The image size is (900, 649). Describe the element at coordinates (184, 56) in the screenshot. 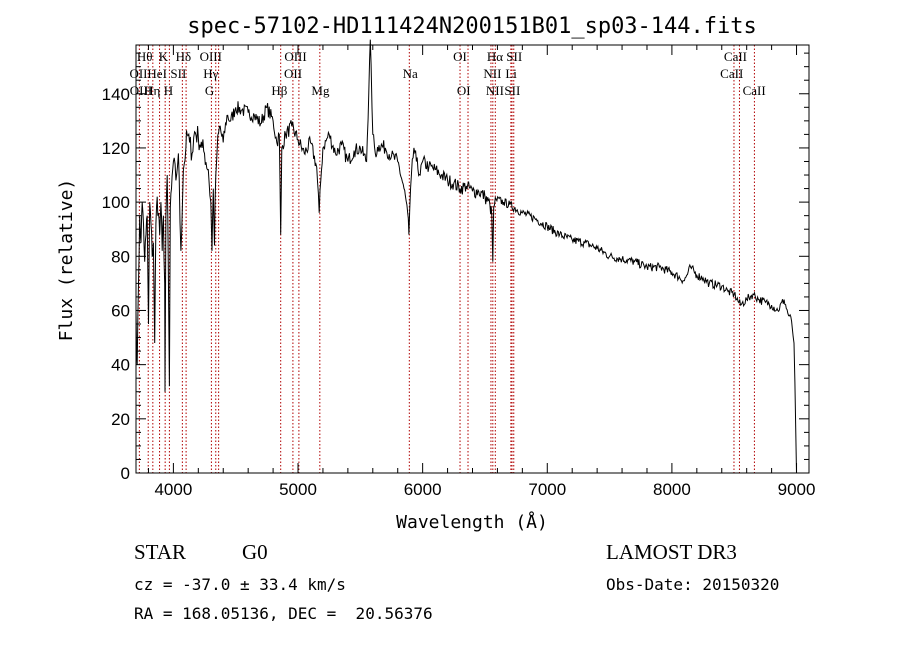

I see `line-label-2: Hδ` at that location.